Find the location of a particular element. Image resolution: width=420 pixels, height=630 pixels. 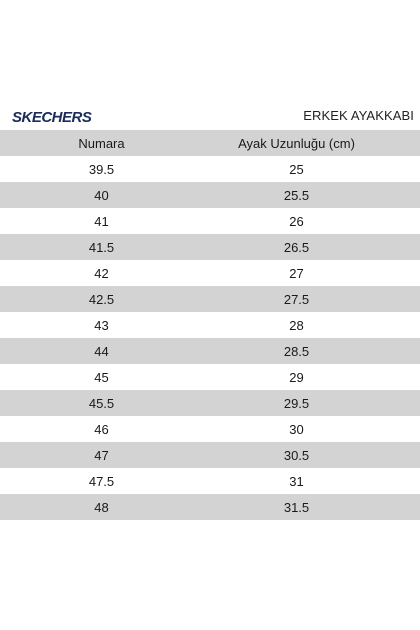

cell-numara: 44 is located at coordinates (101, 351).